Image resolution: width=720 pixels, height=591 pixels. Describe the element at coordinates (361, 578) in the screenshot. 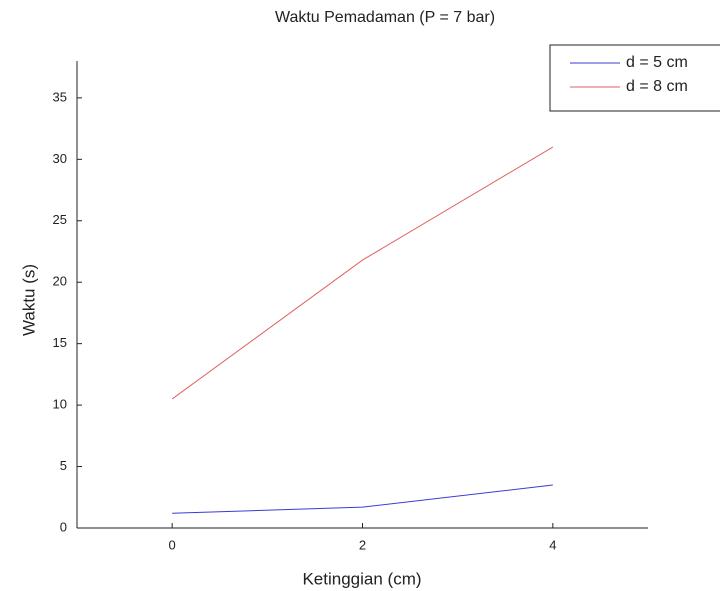

I see `x-axis-label: Ketinggian (cm)` at that location.